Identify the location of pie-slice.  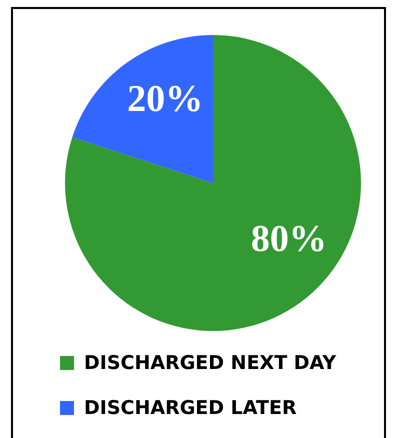
(142, 109).